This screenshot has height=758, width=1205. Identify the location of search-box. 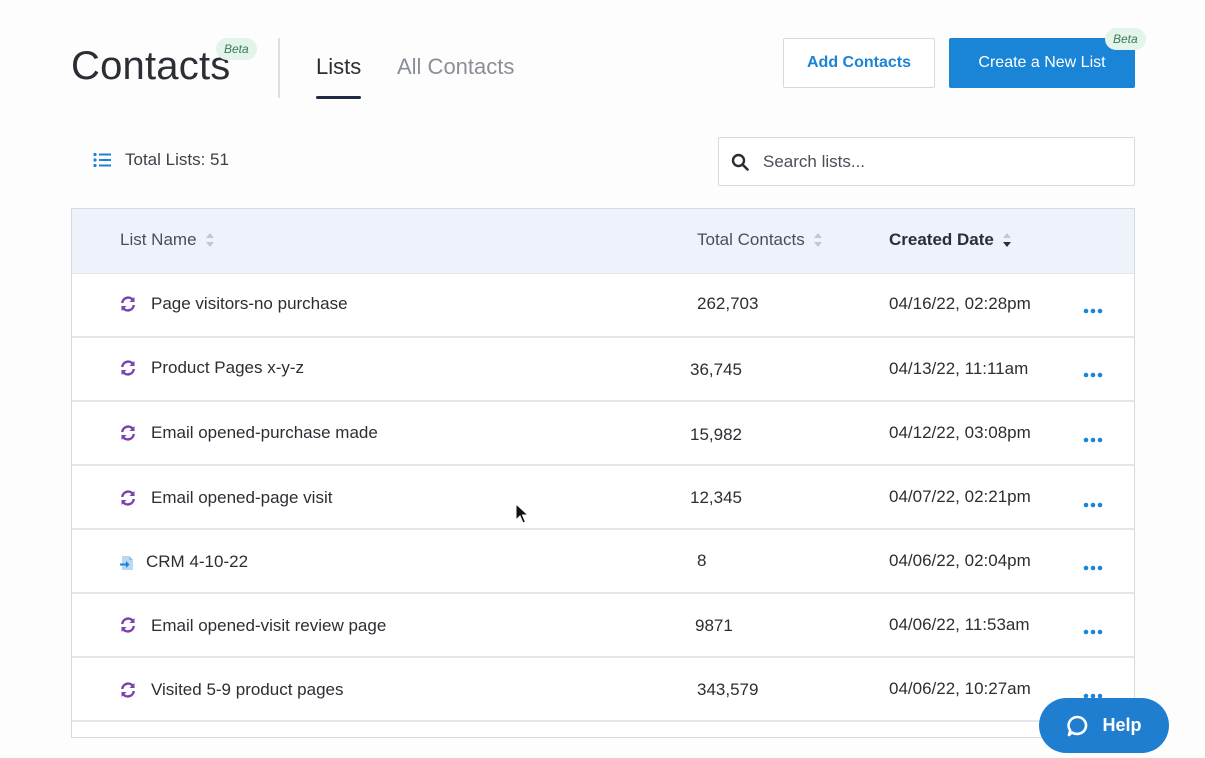
(926, 161).